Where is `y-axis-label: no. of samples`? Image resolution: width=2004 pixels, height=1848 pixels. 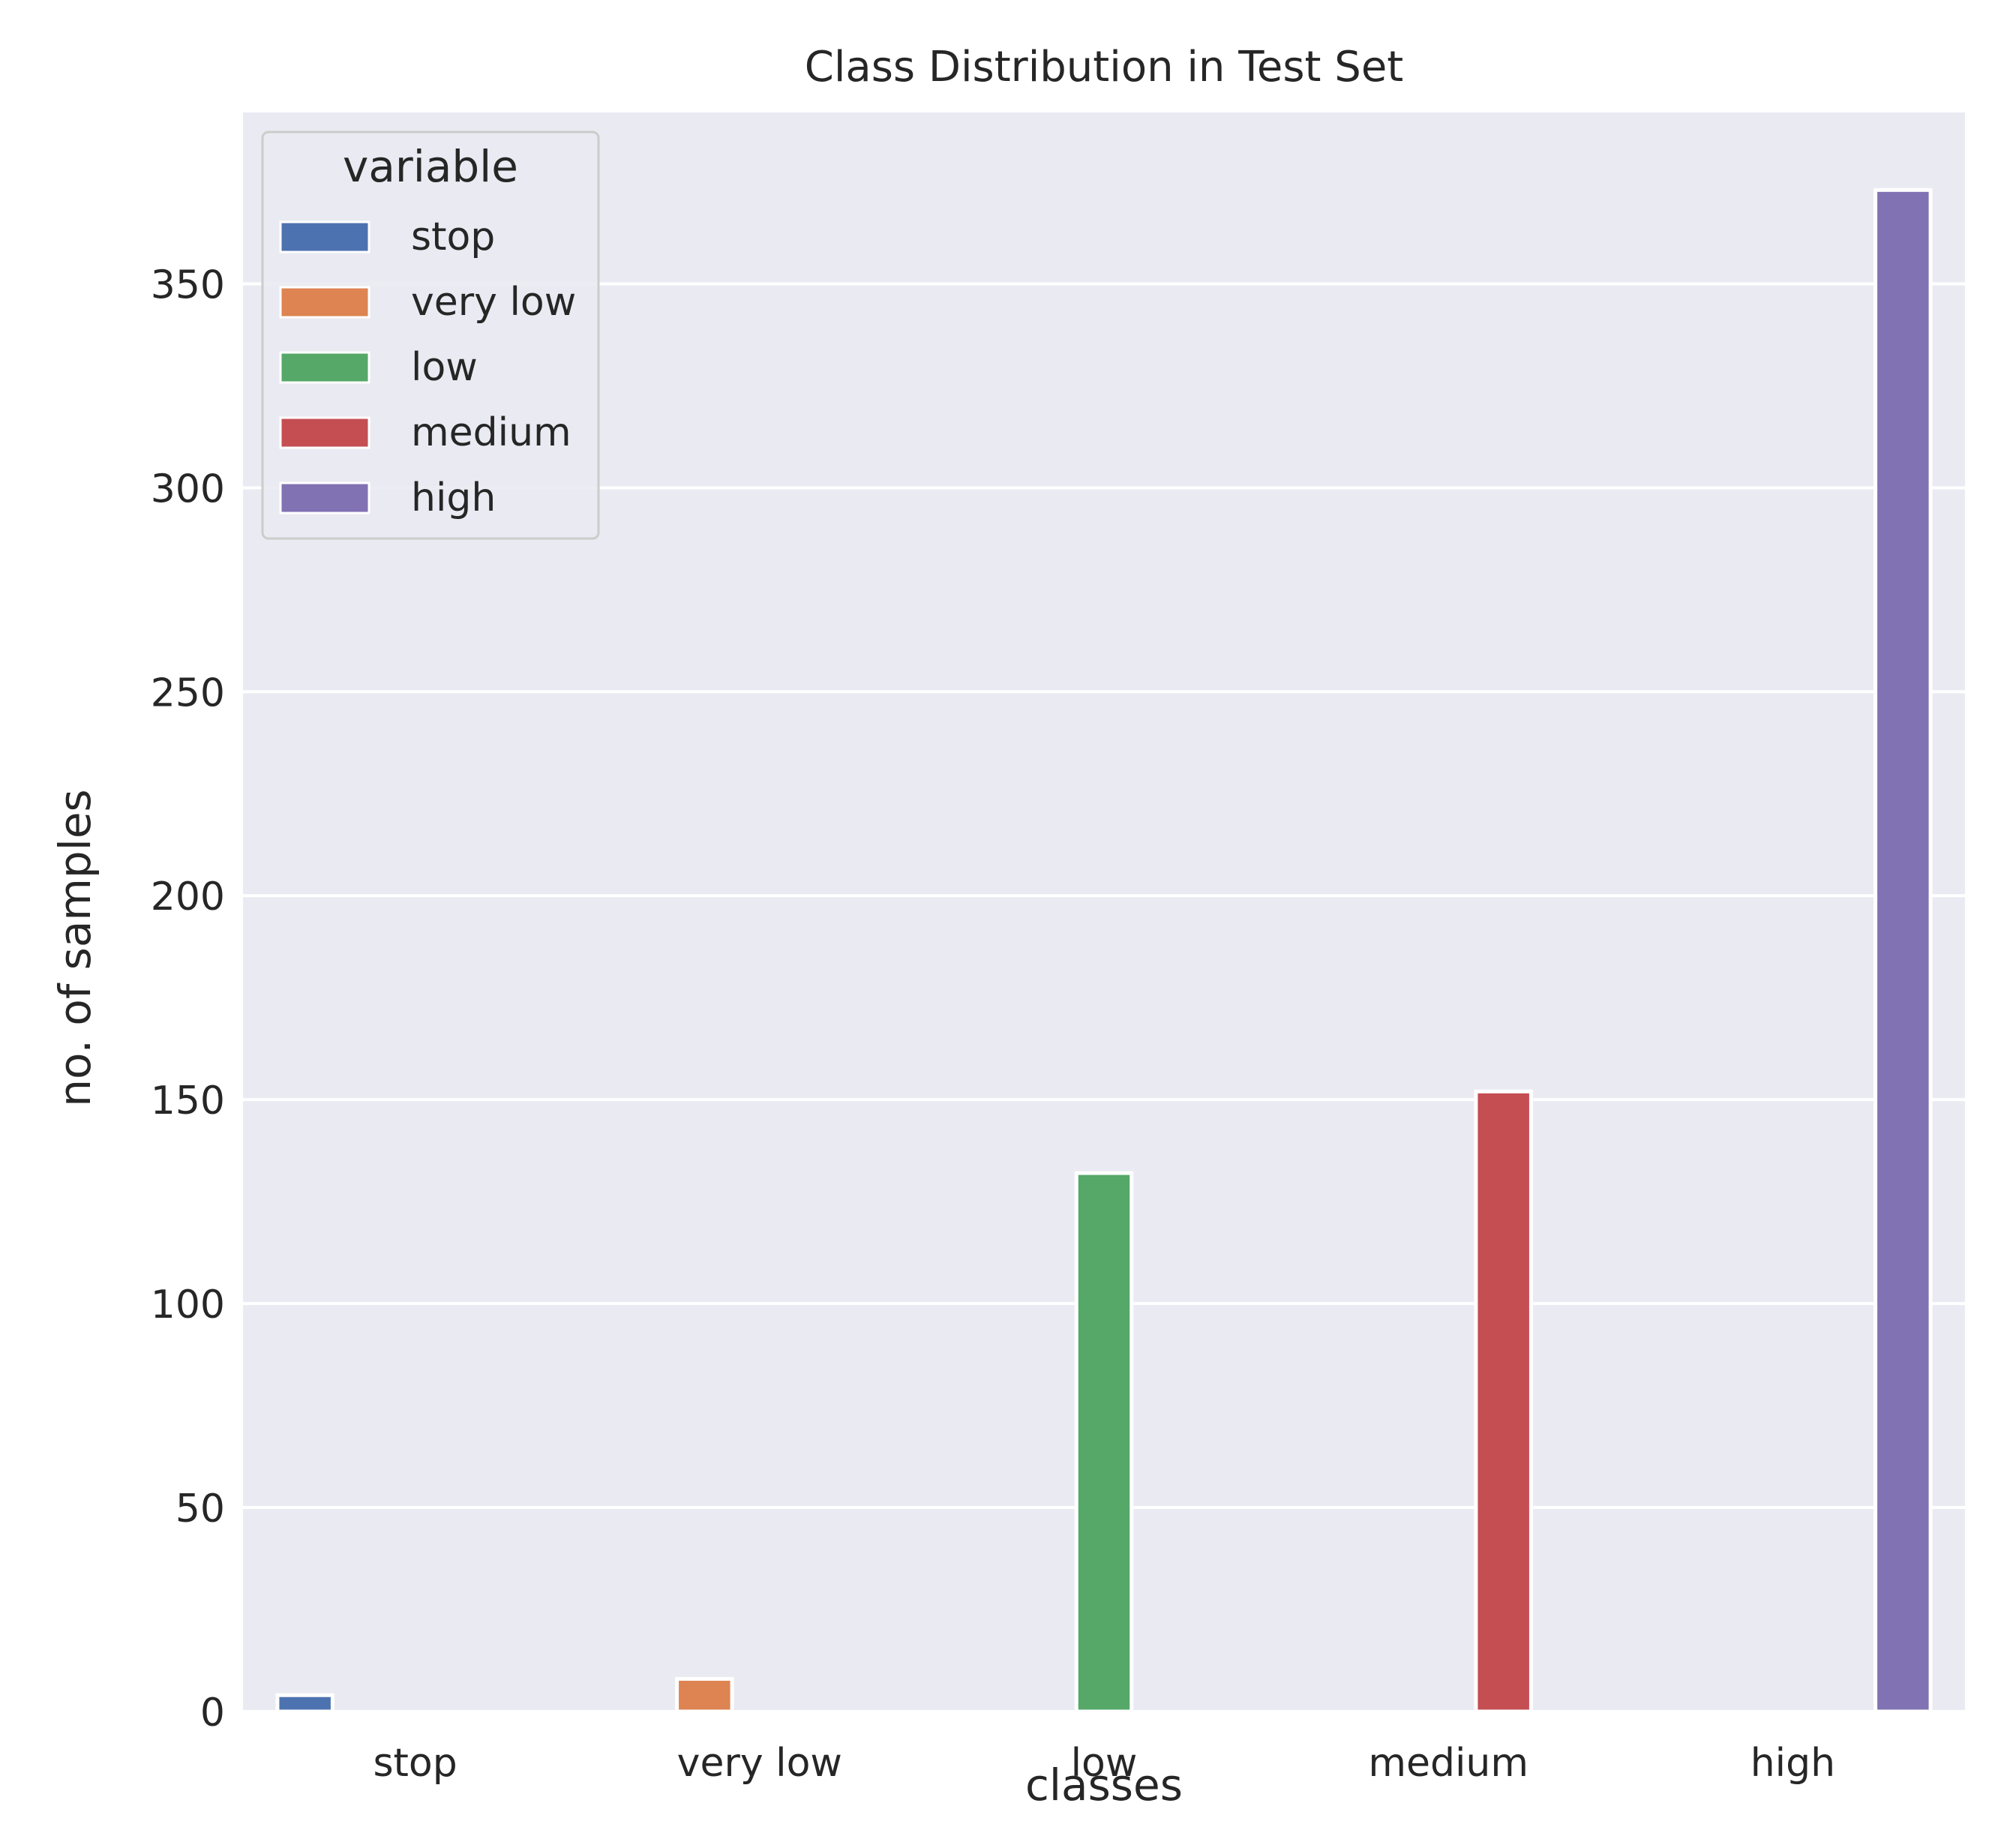 y-axis-label: no. of samples is located at coordinates (75, 948).